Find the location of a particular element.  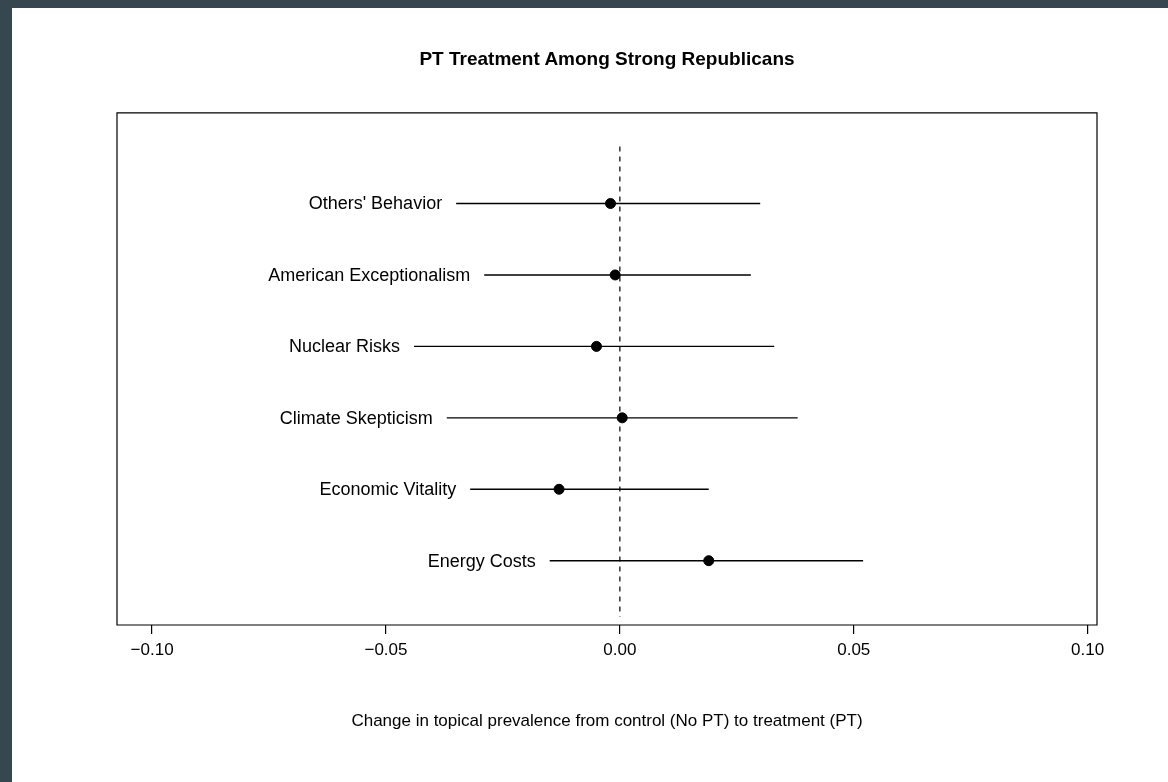

x-tick-label: 0.05 is located at coordinates (854, 649).